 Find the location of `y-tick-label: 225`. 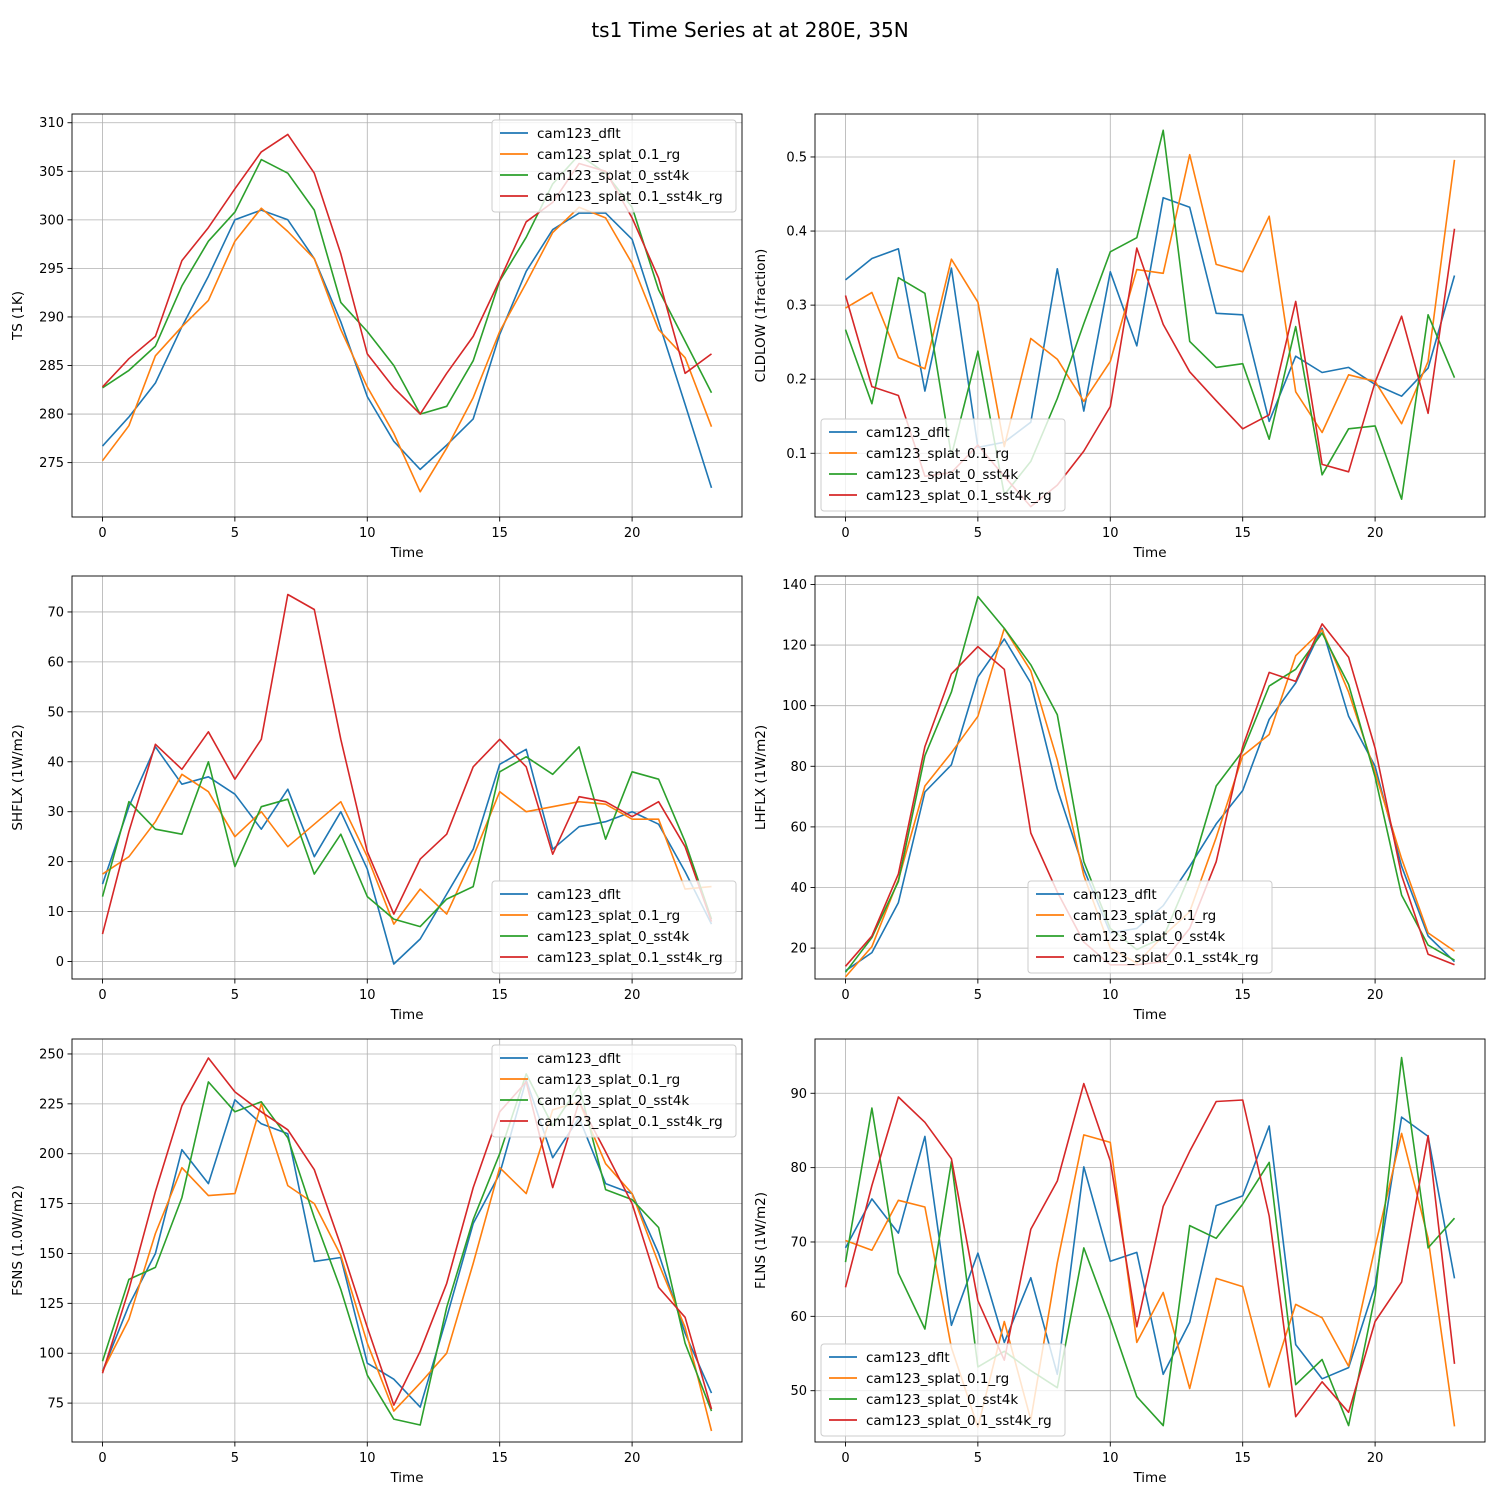

y-tick-label: 225 is located at coordinates (51, 1104).